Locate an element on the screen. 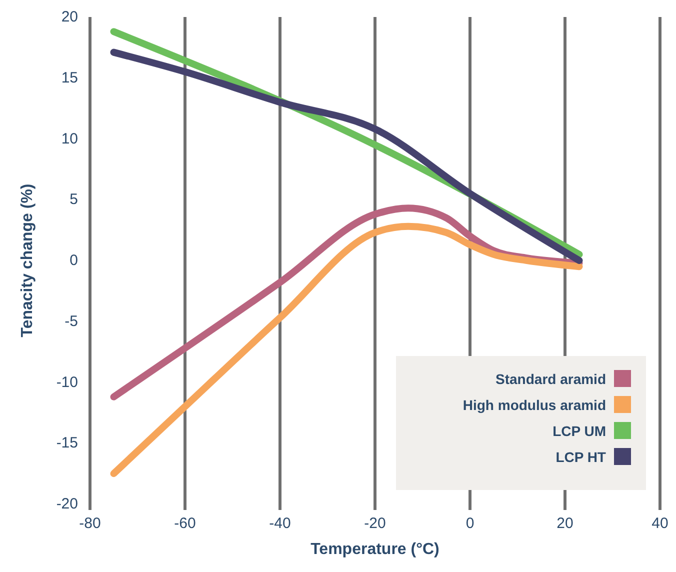  legend-label: LCP UM is located at coordinates (579, 431).